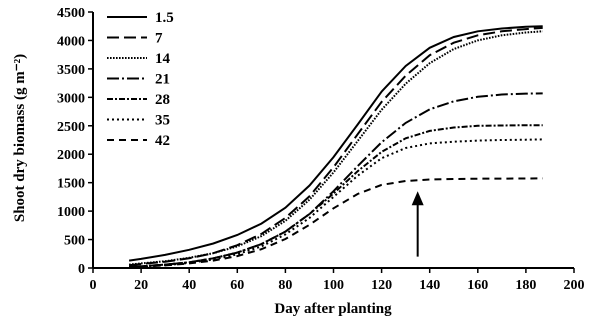 This screenshot has width=602, height=320. What do you see at coordinates (164, 18) in the screenshot?
I see `legend-label: 1.5` at bounding box center [164, 18].